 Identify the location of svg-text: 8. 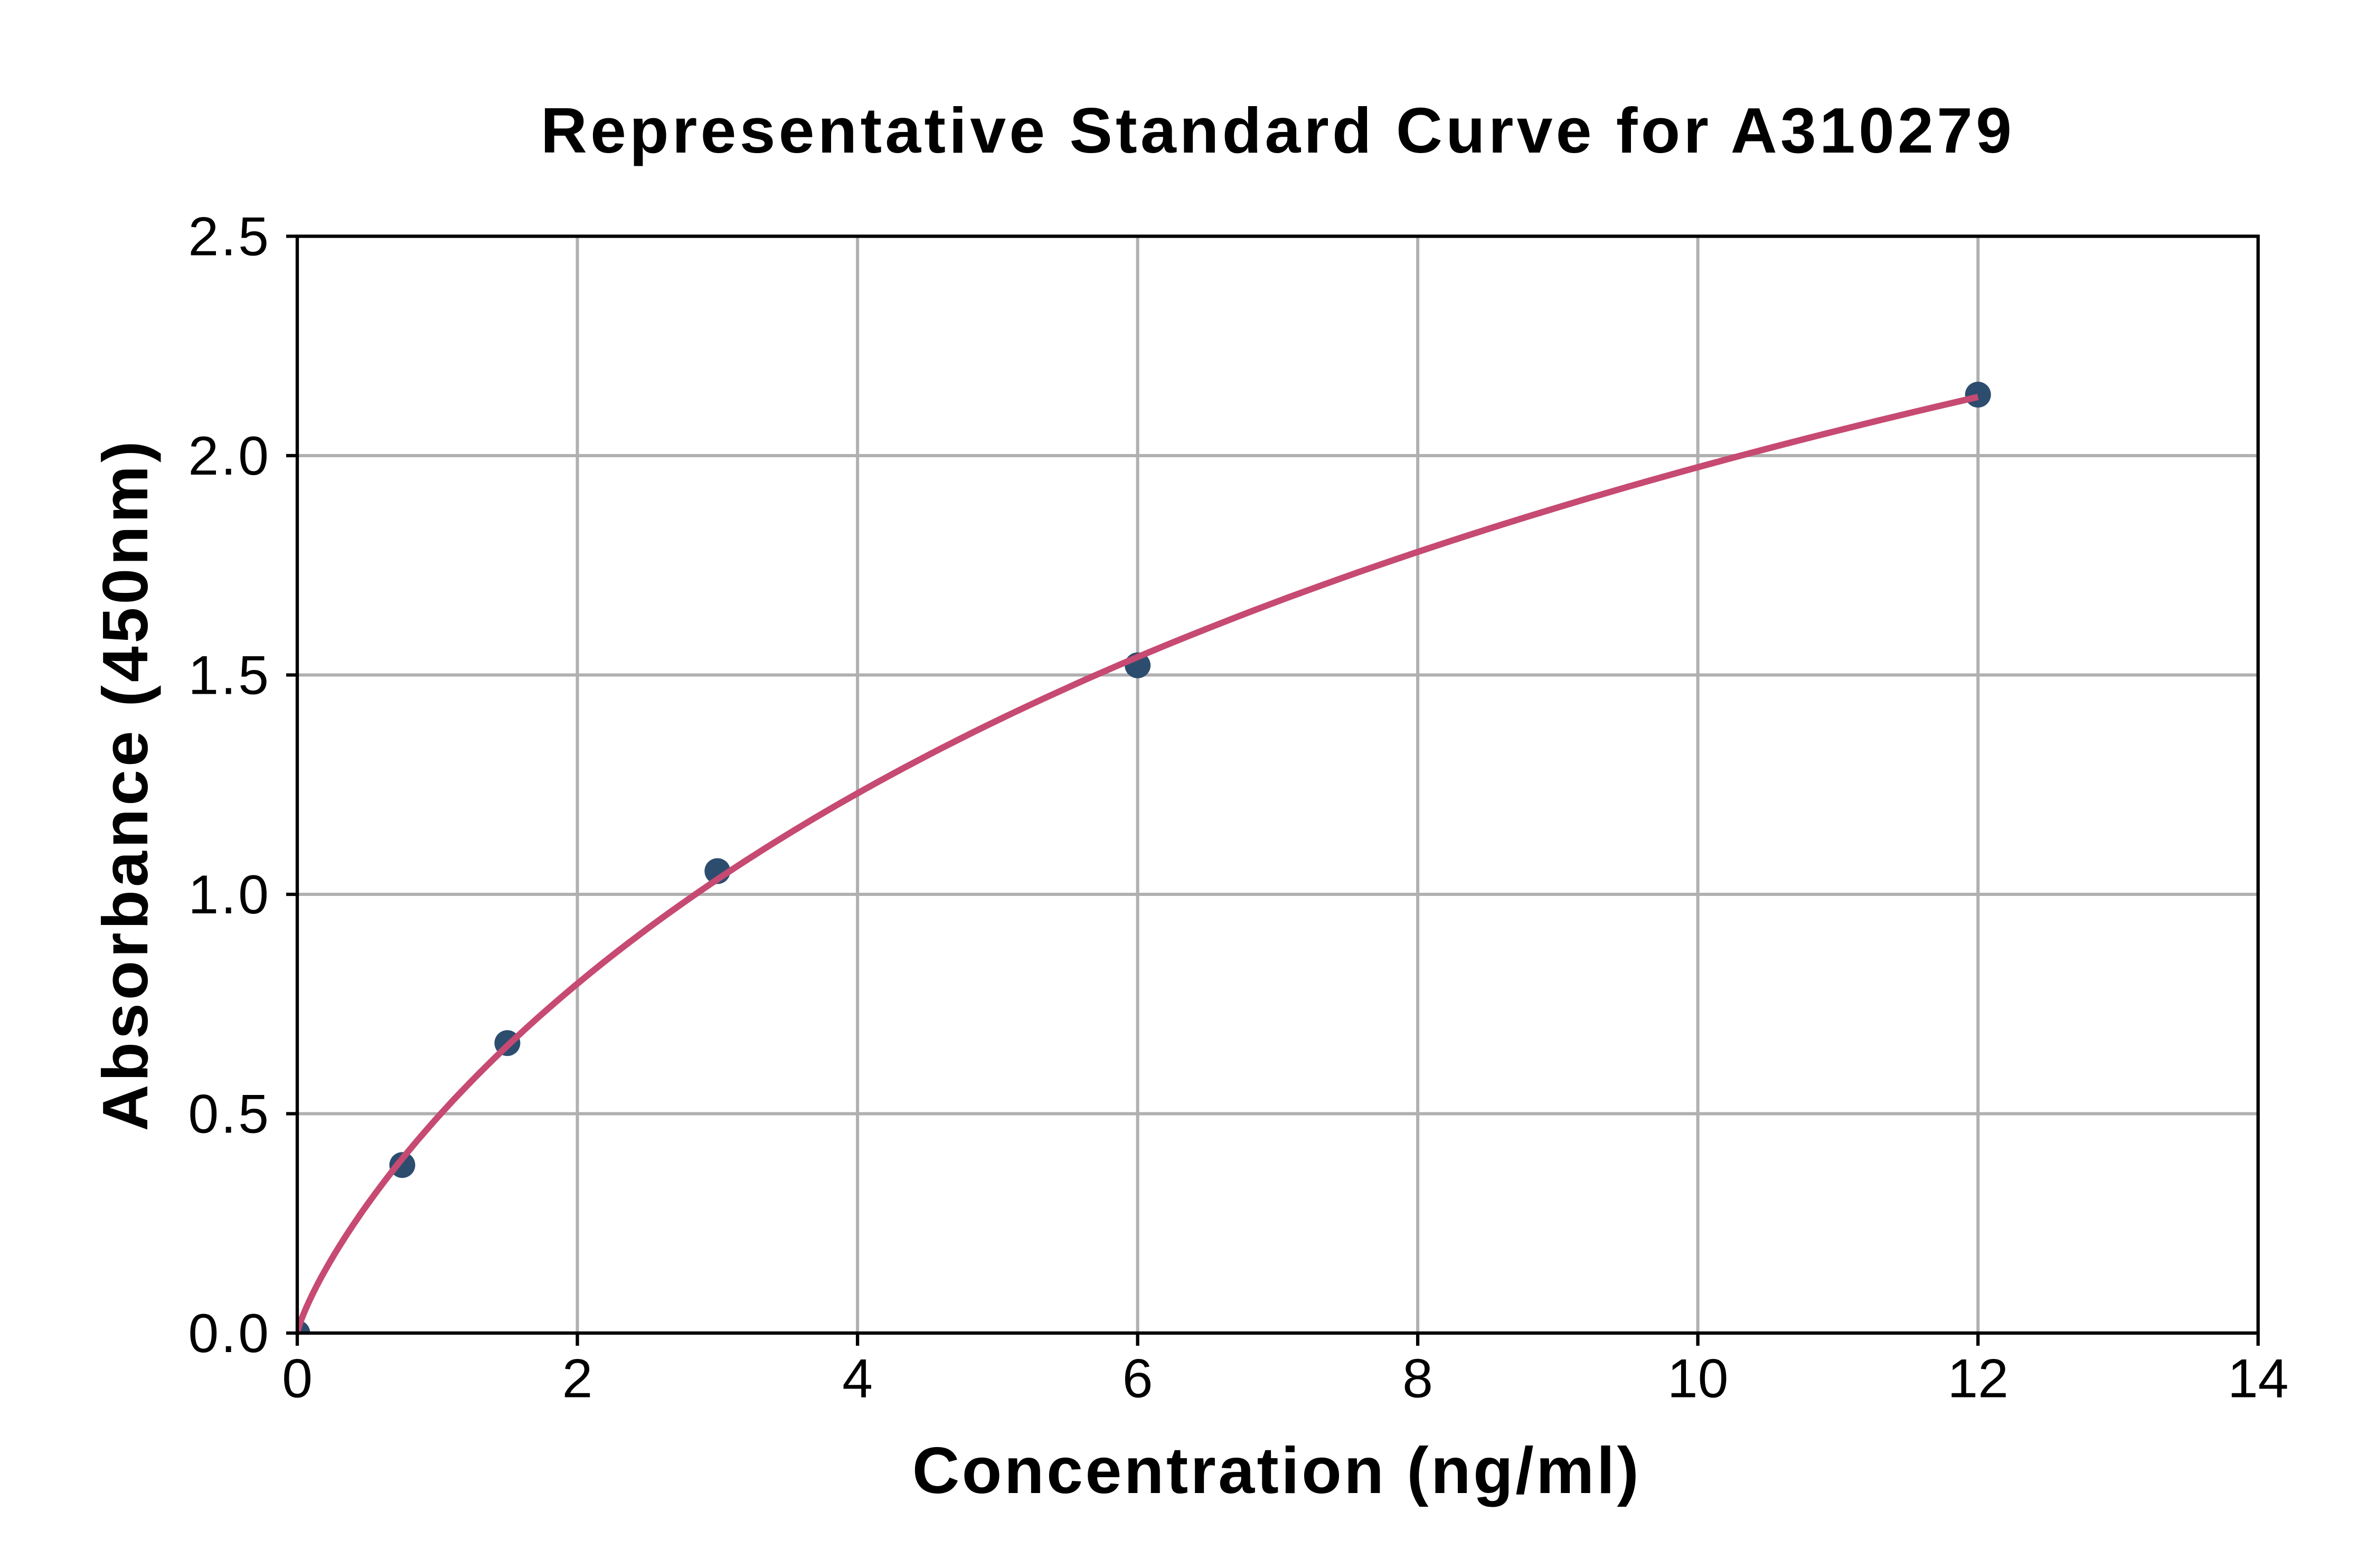
(1417, 1379).